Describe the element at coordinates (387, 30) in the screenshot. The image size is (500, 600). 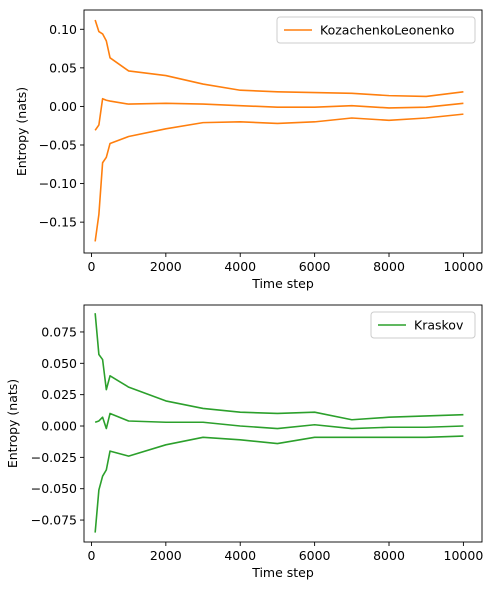
I see `legend-label: KozachenkoLeonenko` at that location.